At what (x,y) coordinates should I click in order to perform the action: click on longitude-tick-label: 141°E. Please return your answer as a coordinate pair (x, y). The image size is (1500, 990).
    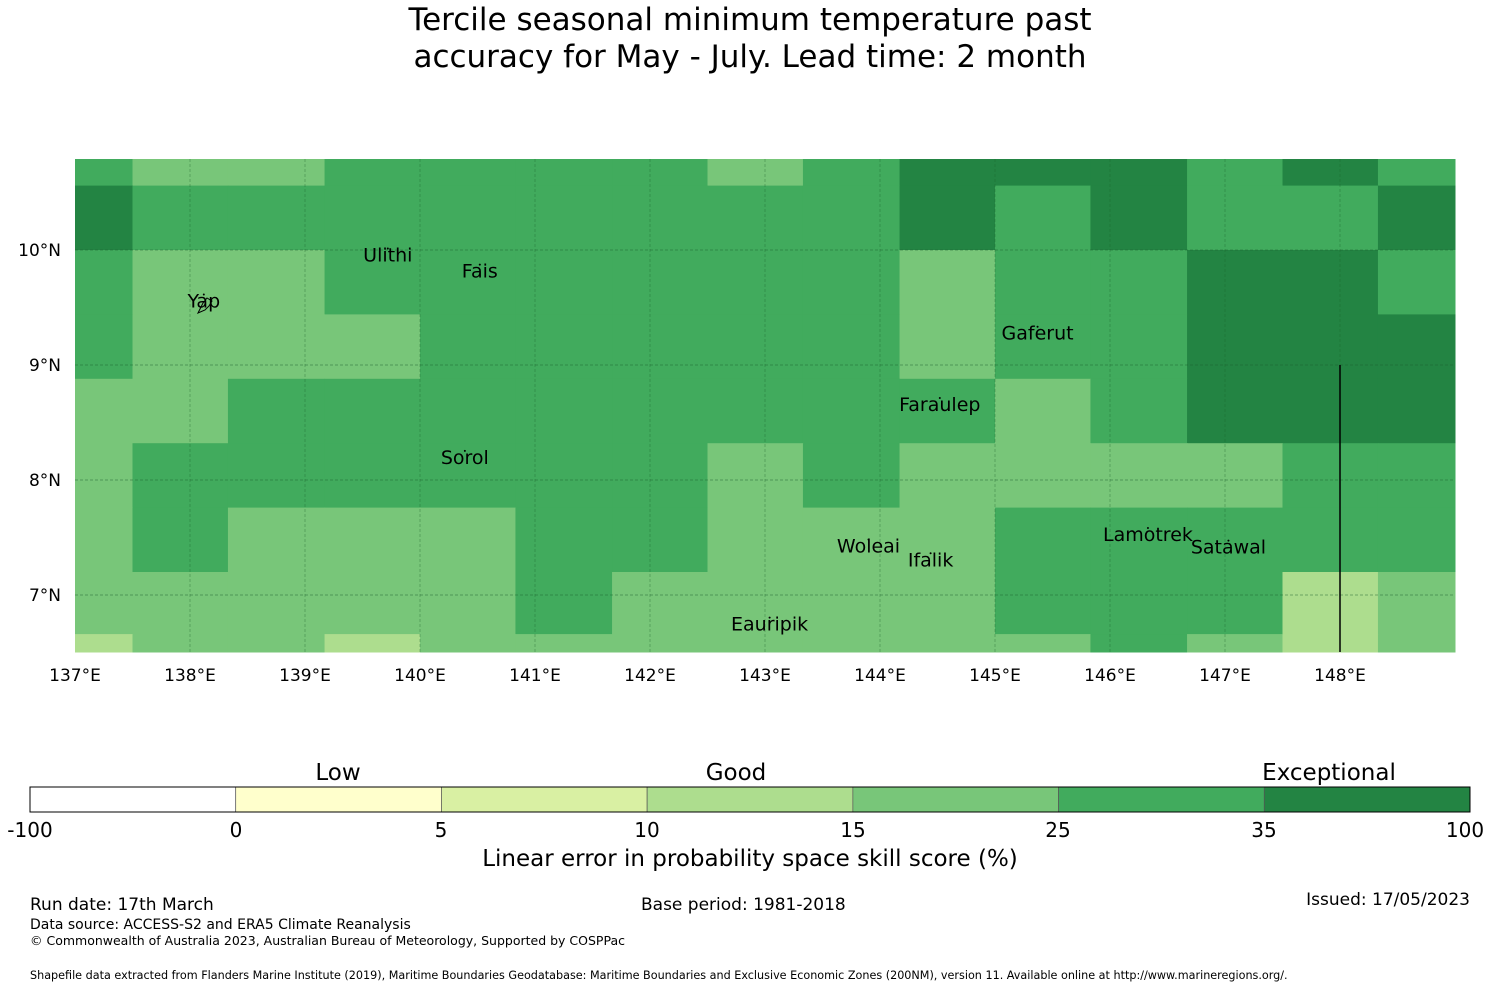
    Looking at the image, I should click on (535, 676).